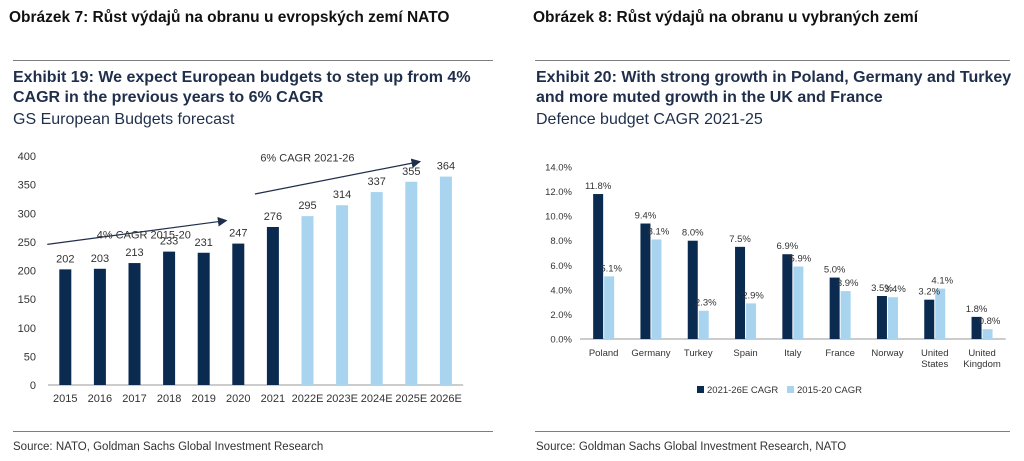  What do you see at coordinates (377, 182) in the screenshot?
I see `bar-value-label: 337` at bounding box center [377, 182].